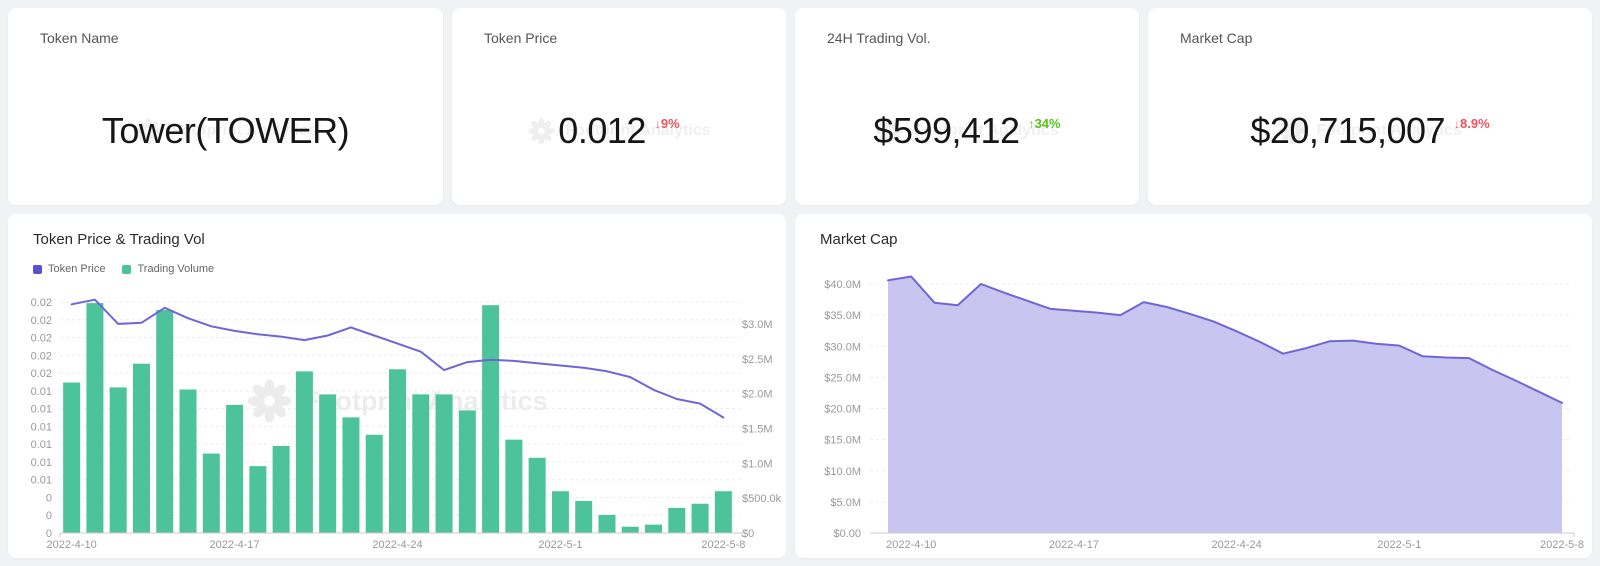 The height and width of the screenshot is (566, 1600). Describe the element at coordinates (842, 378) in the screenshot. I see `svg-text: $25.0M` at that location.